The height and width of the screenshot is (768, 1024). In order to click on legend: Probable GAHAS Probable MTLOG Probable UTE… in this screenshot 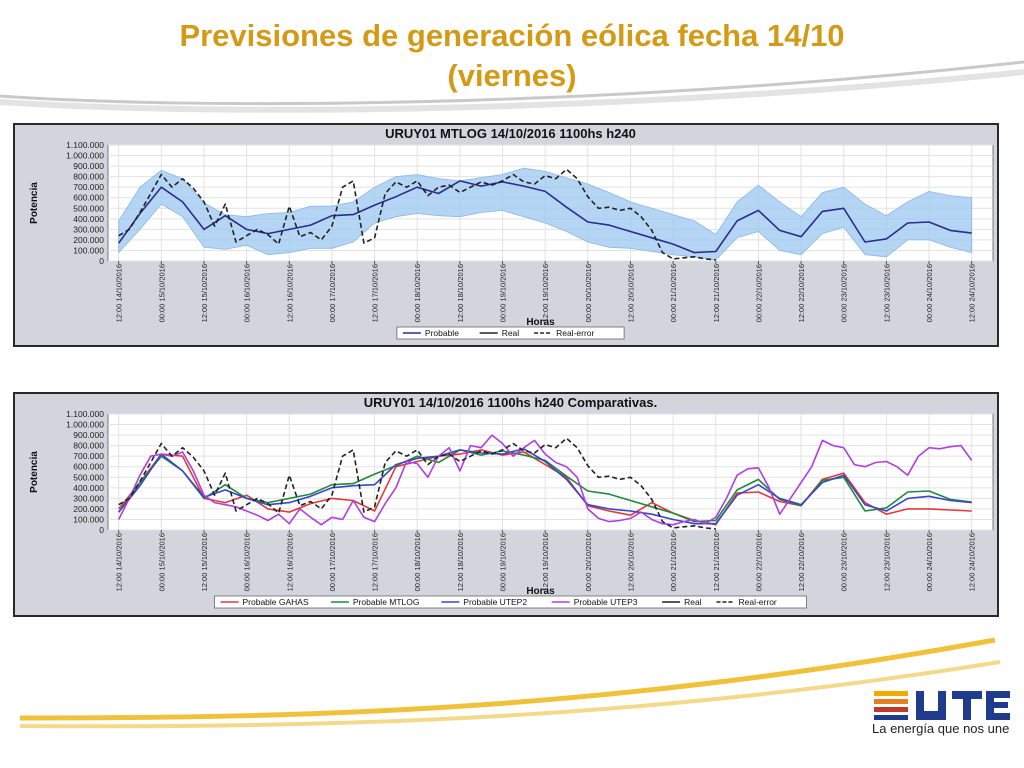, I will do `click(510, 602)`.